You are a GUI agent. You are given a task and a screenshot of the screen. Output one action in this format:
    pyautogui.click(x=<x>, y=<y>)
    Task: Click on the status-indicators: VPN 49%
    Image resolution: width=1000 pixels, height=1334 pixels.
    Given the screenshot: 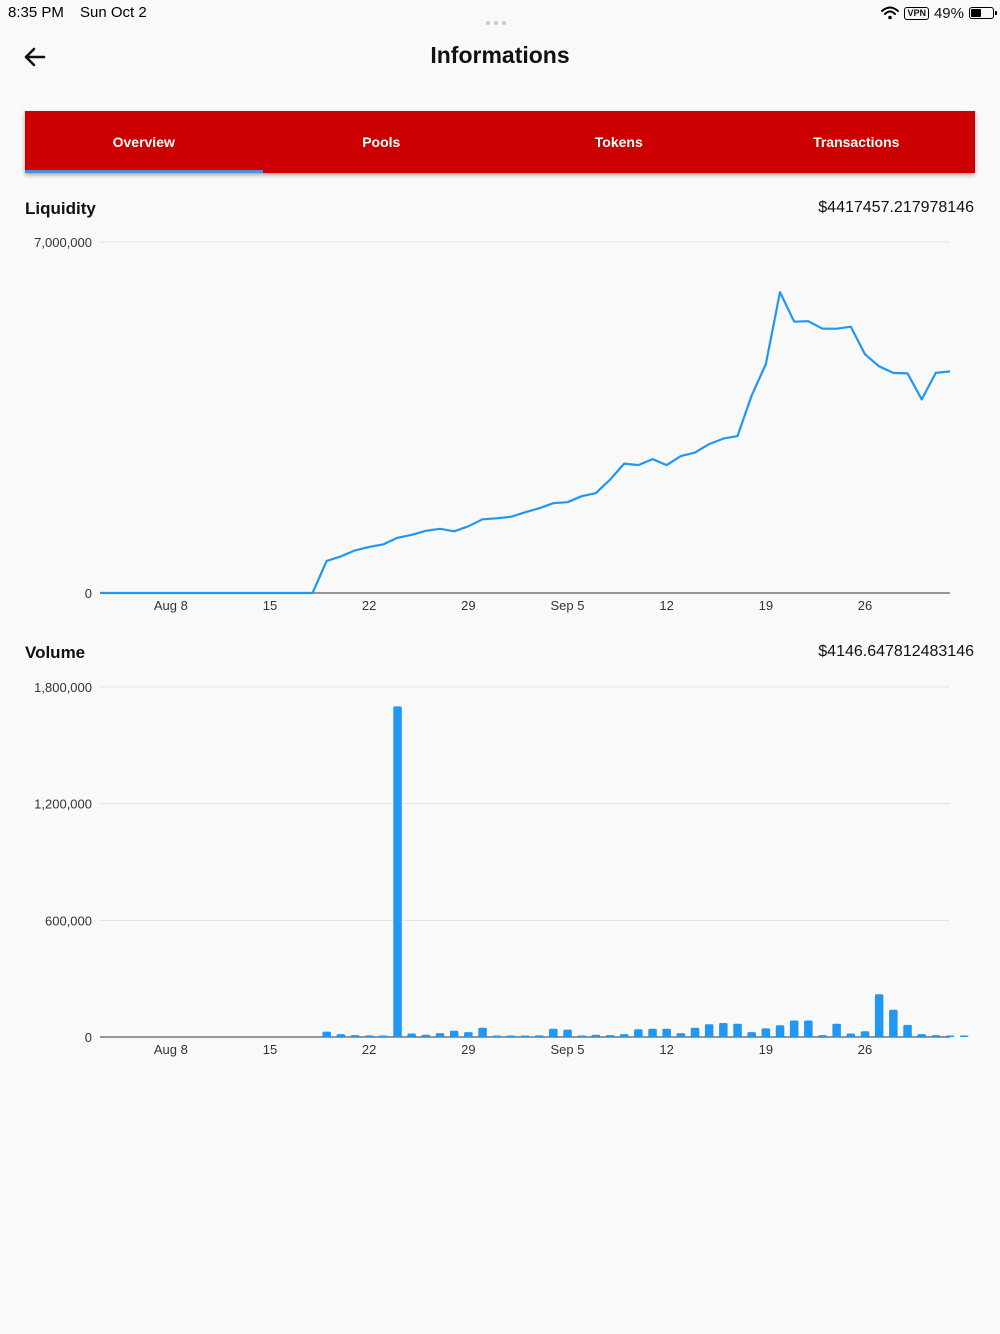 What is the action you would take?
    pyautogui.click(x=939, y=13)
    